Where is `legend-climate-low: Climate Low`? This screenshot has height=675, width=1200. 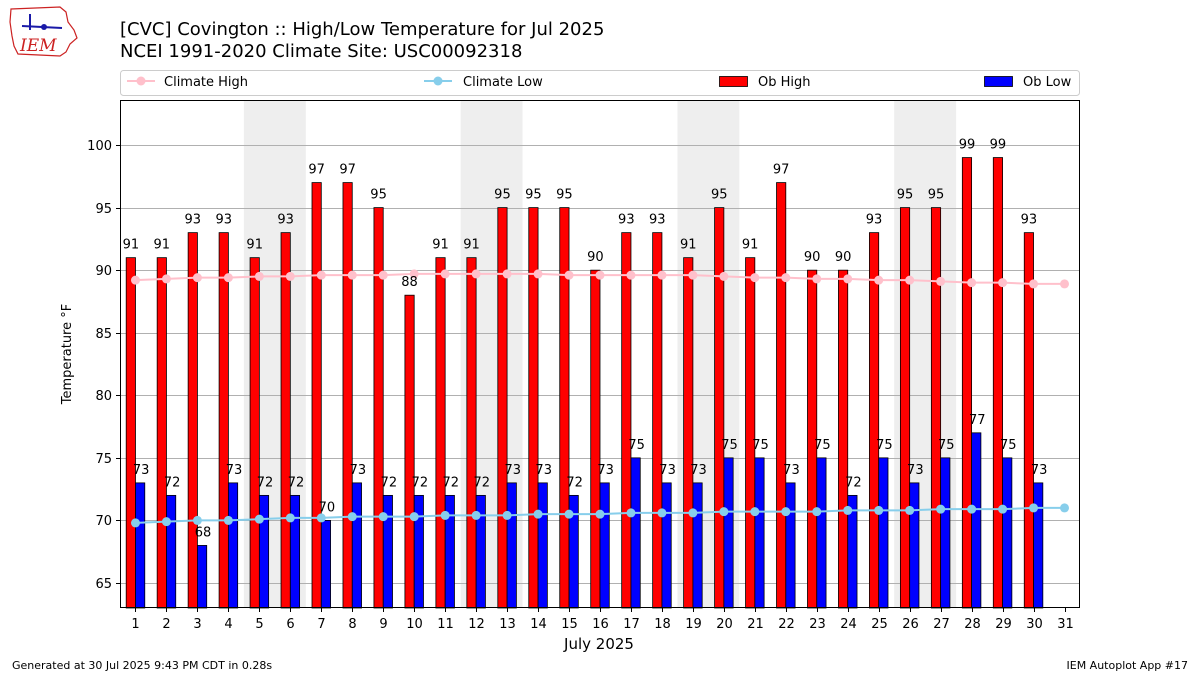
legend-climate-low: Climate Low is located at coordinates (483, 82).